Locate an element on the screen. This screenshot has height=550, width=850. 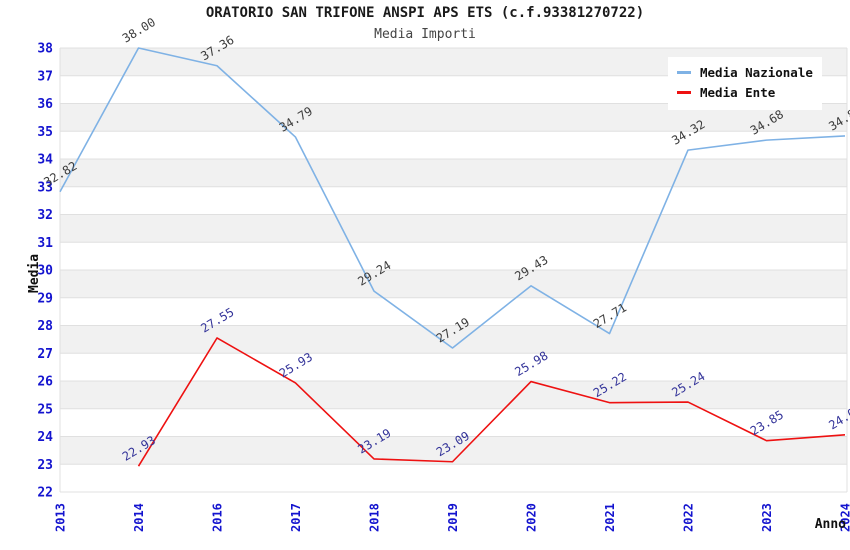
legend-item-media-nazionale: Media Nazionale is located at coordinates (745, 72).